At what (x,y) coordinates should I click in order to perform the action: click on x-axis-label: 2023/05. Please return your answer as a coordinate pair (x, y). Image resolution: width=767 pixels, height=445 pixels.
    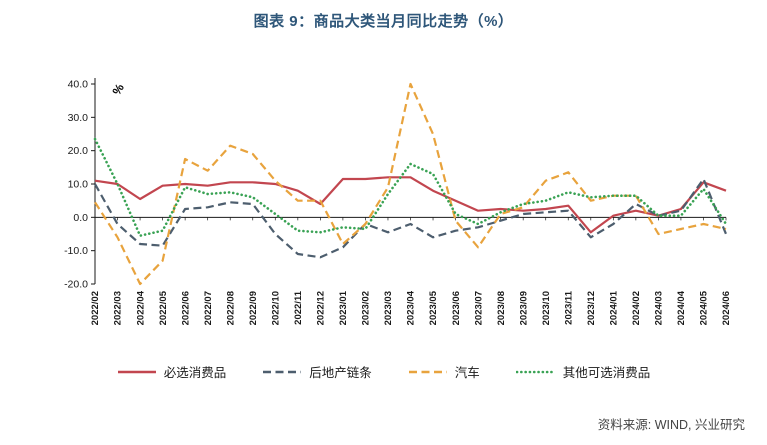
    Looking at the image, I should click on (433, 307).